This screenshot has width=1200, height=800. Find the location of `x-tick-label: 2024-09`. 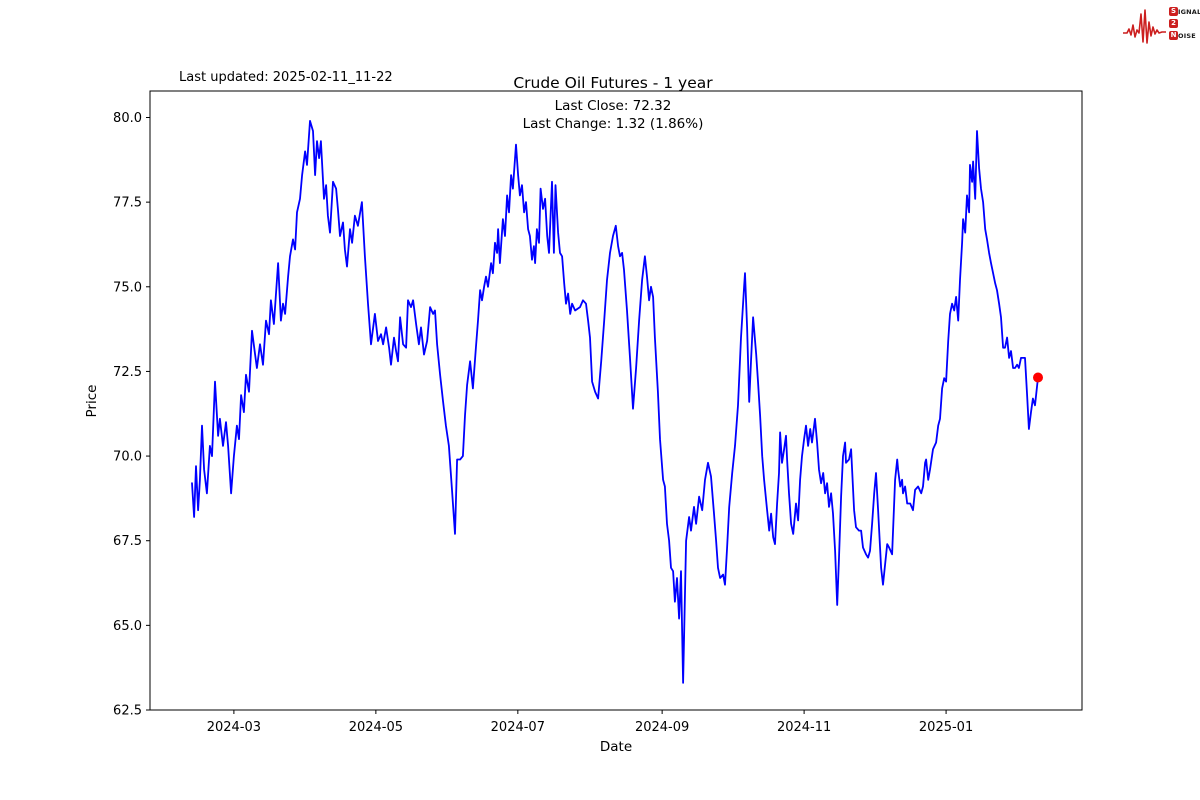

x-tick-label: 2024-09 is located at coordinates (662, 727).